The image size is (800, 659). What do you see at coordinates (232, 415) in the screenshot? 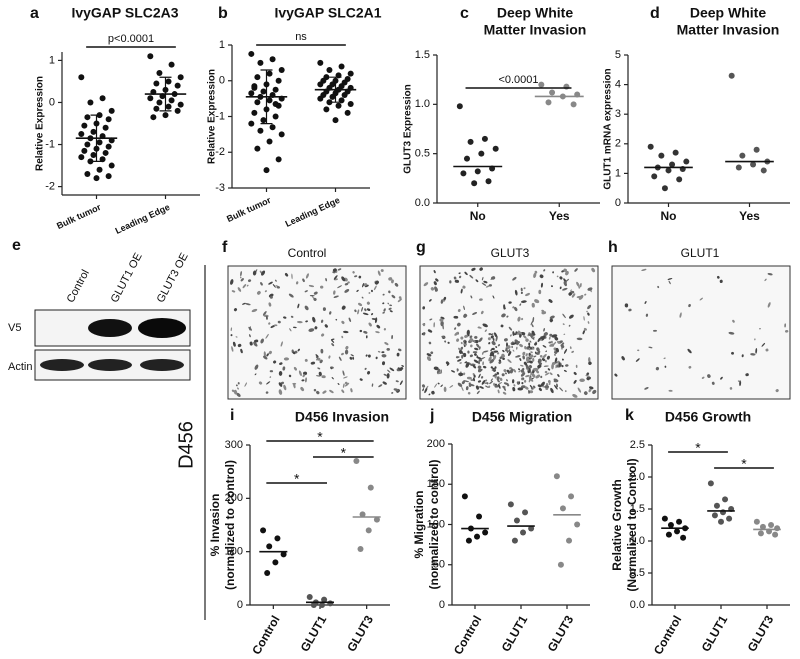
I see `panel-label: i` at bounding box center [232, 415].